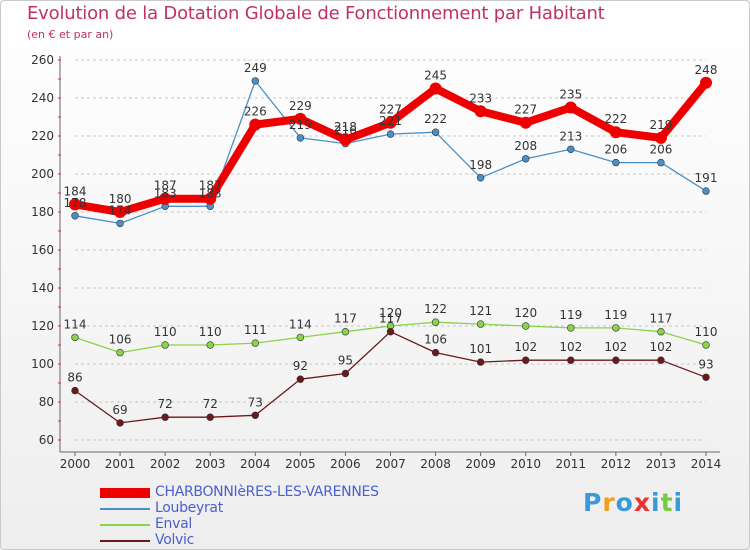 Image resolution: width=750 pixels, height=550 pixels. What do you see at coordinates (525, 110) in the screenshot?
I see `data-label-charbonni-res-les-varennes: 227` at bounding box center [525, 110].